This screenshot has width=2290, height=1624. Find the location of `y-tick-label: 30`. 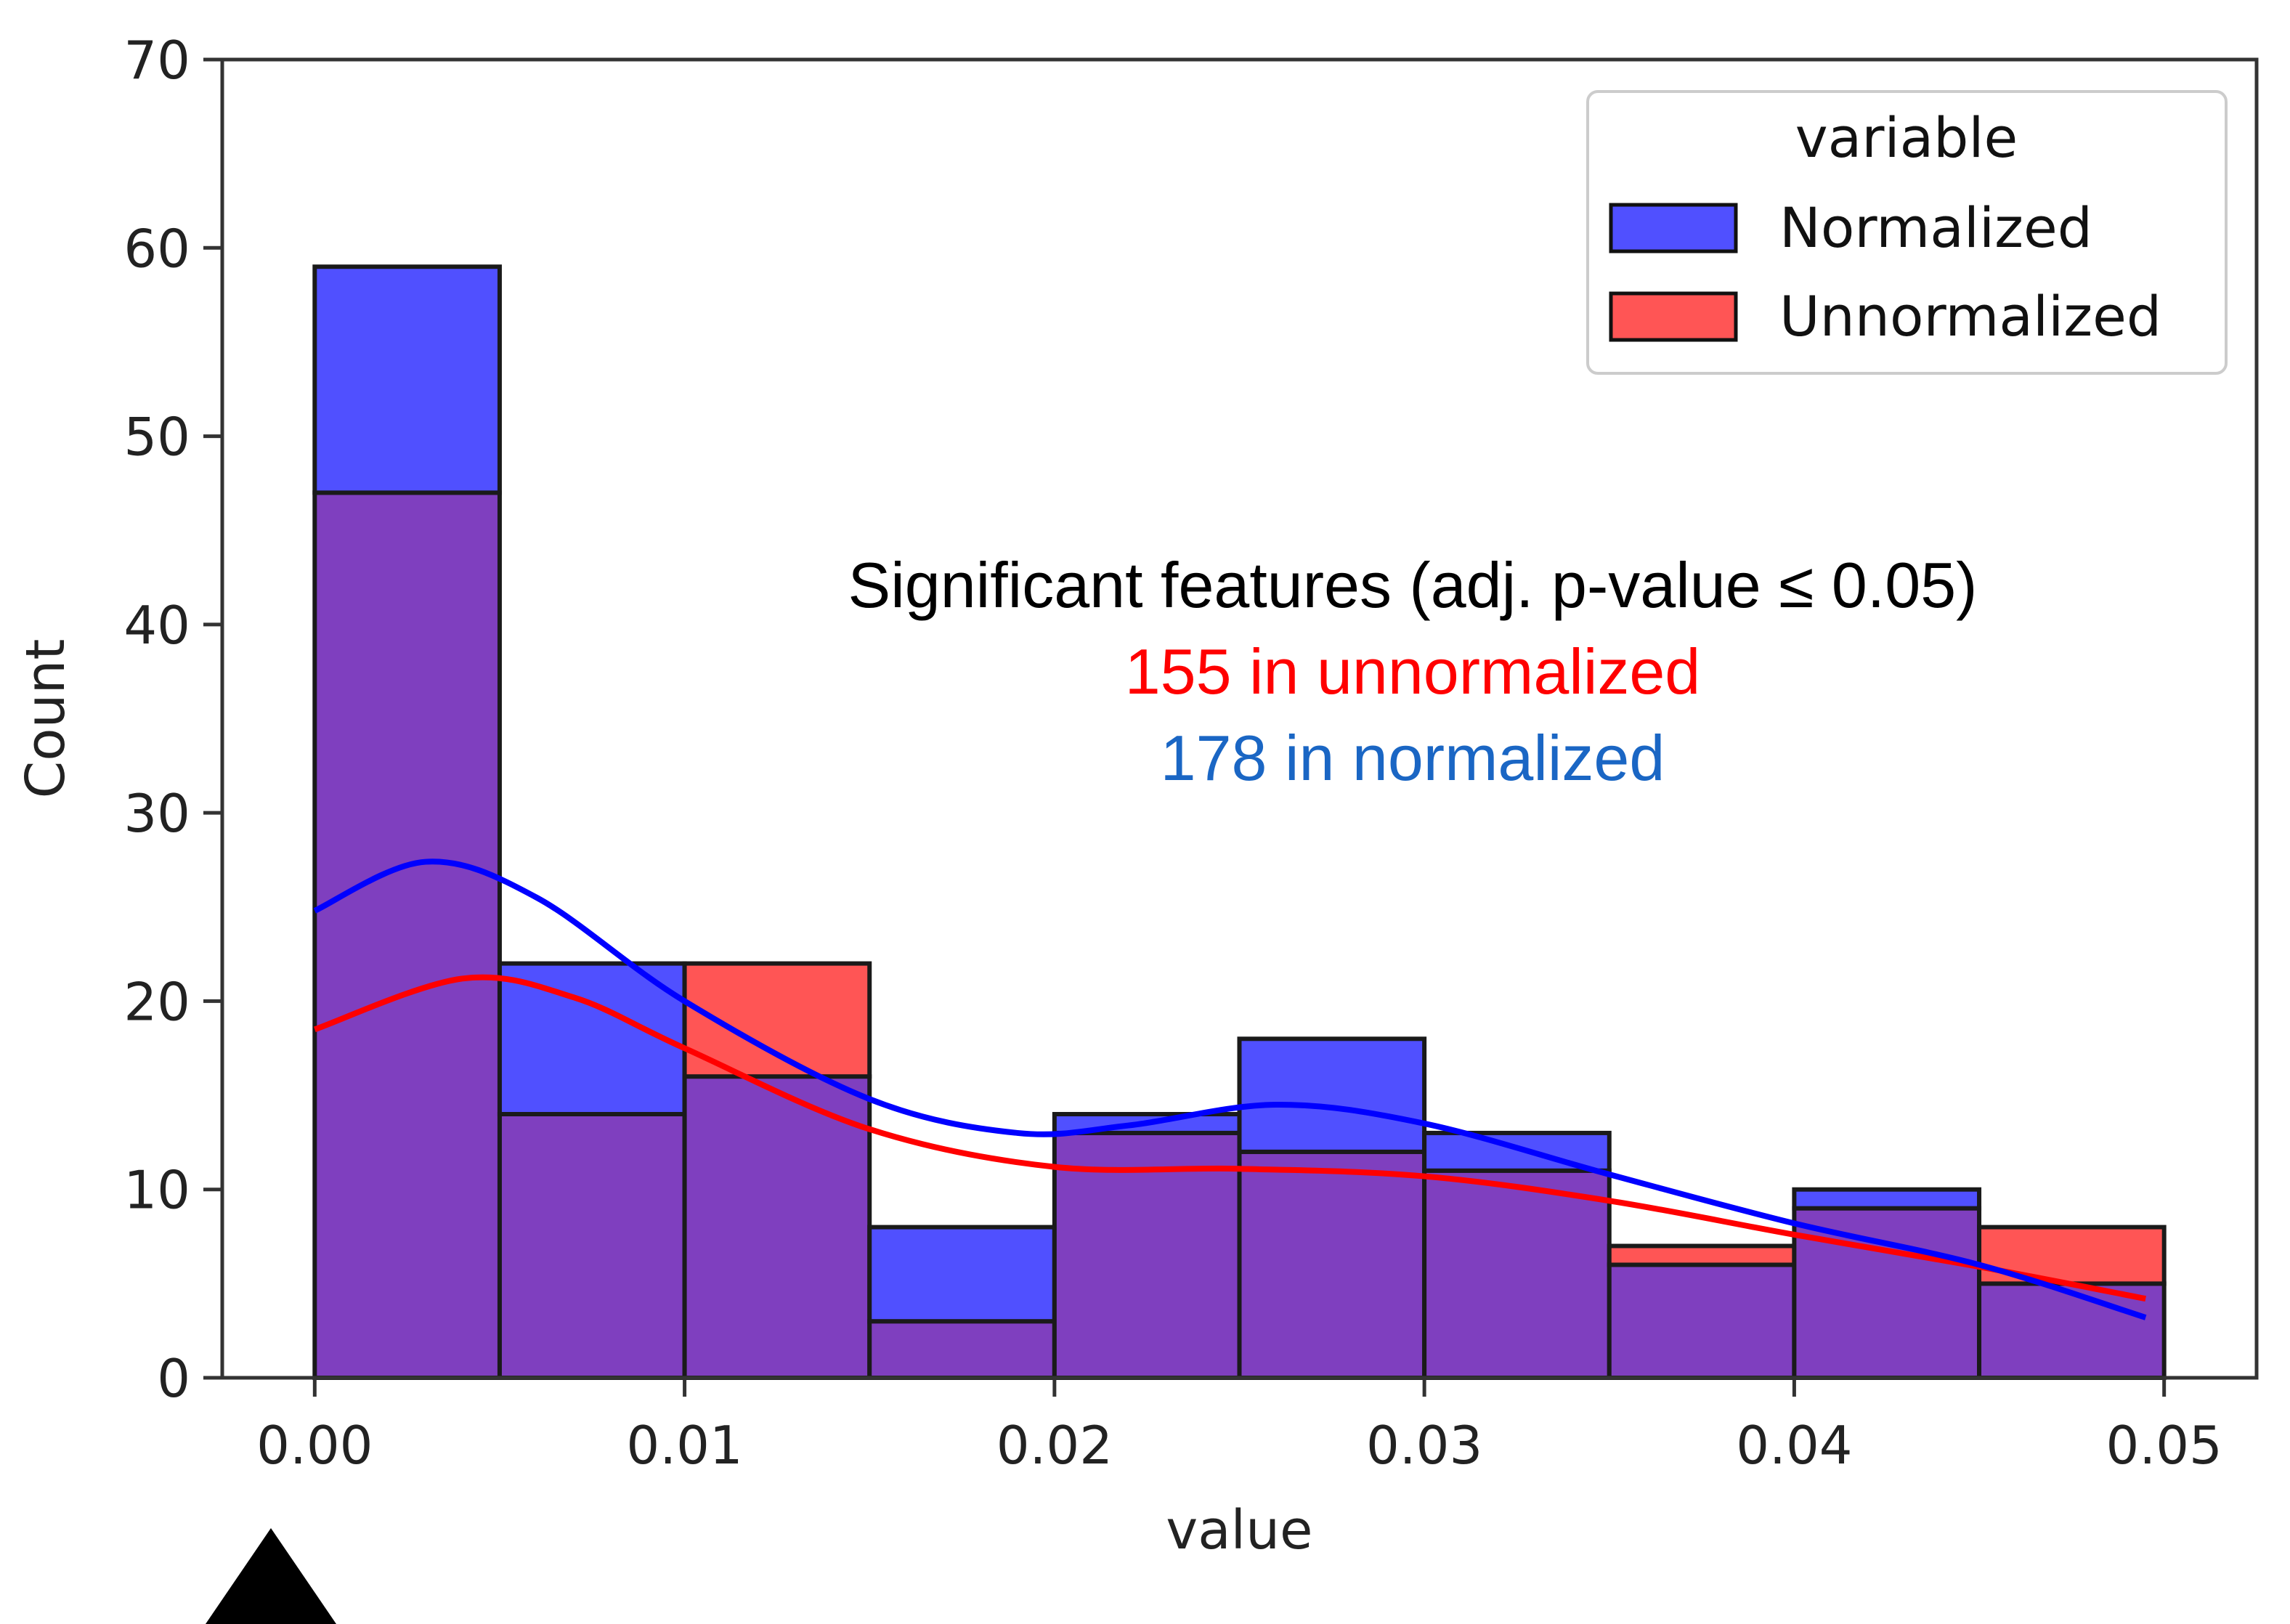

y-tick-label: 30 is located at coordinates (156, 813).